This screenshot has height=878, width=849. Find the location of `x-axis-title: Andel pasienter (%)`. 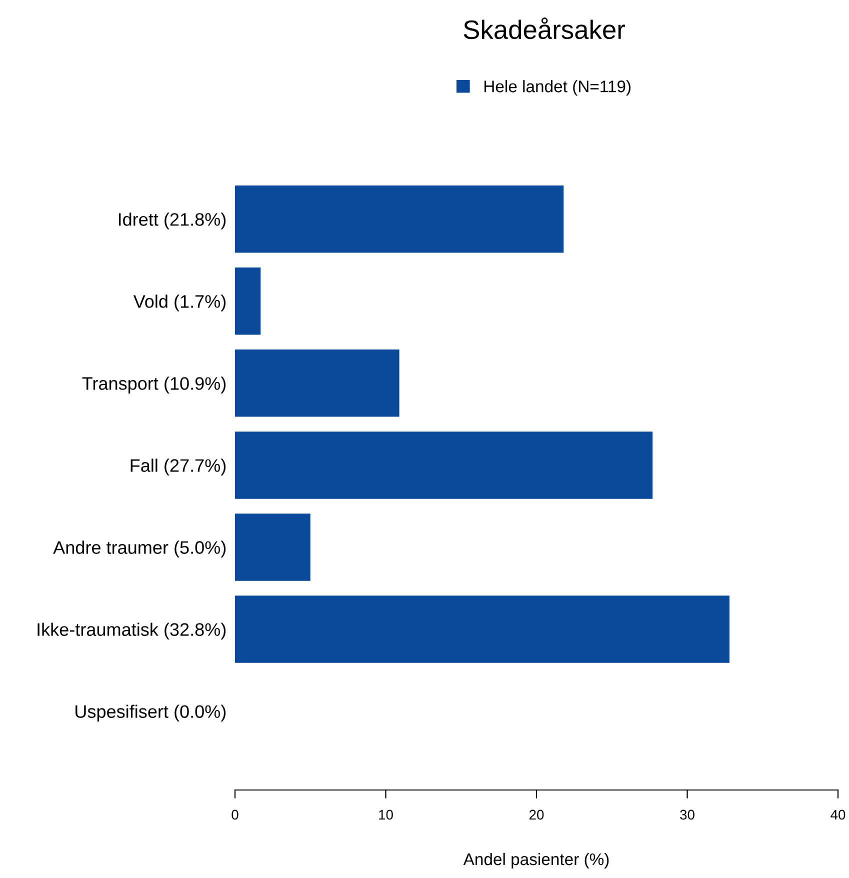

x-axis-title: Andel pasienter (%) is located at coordinates (536, 860).